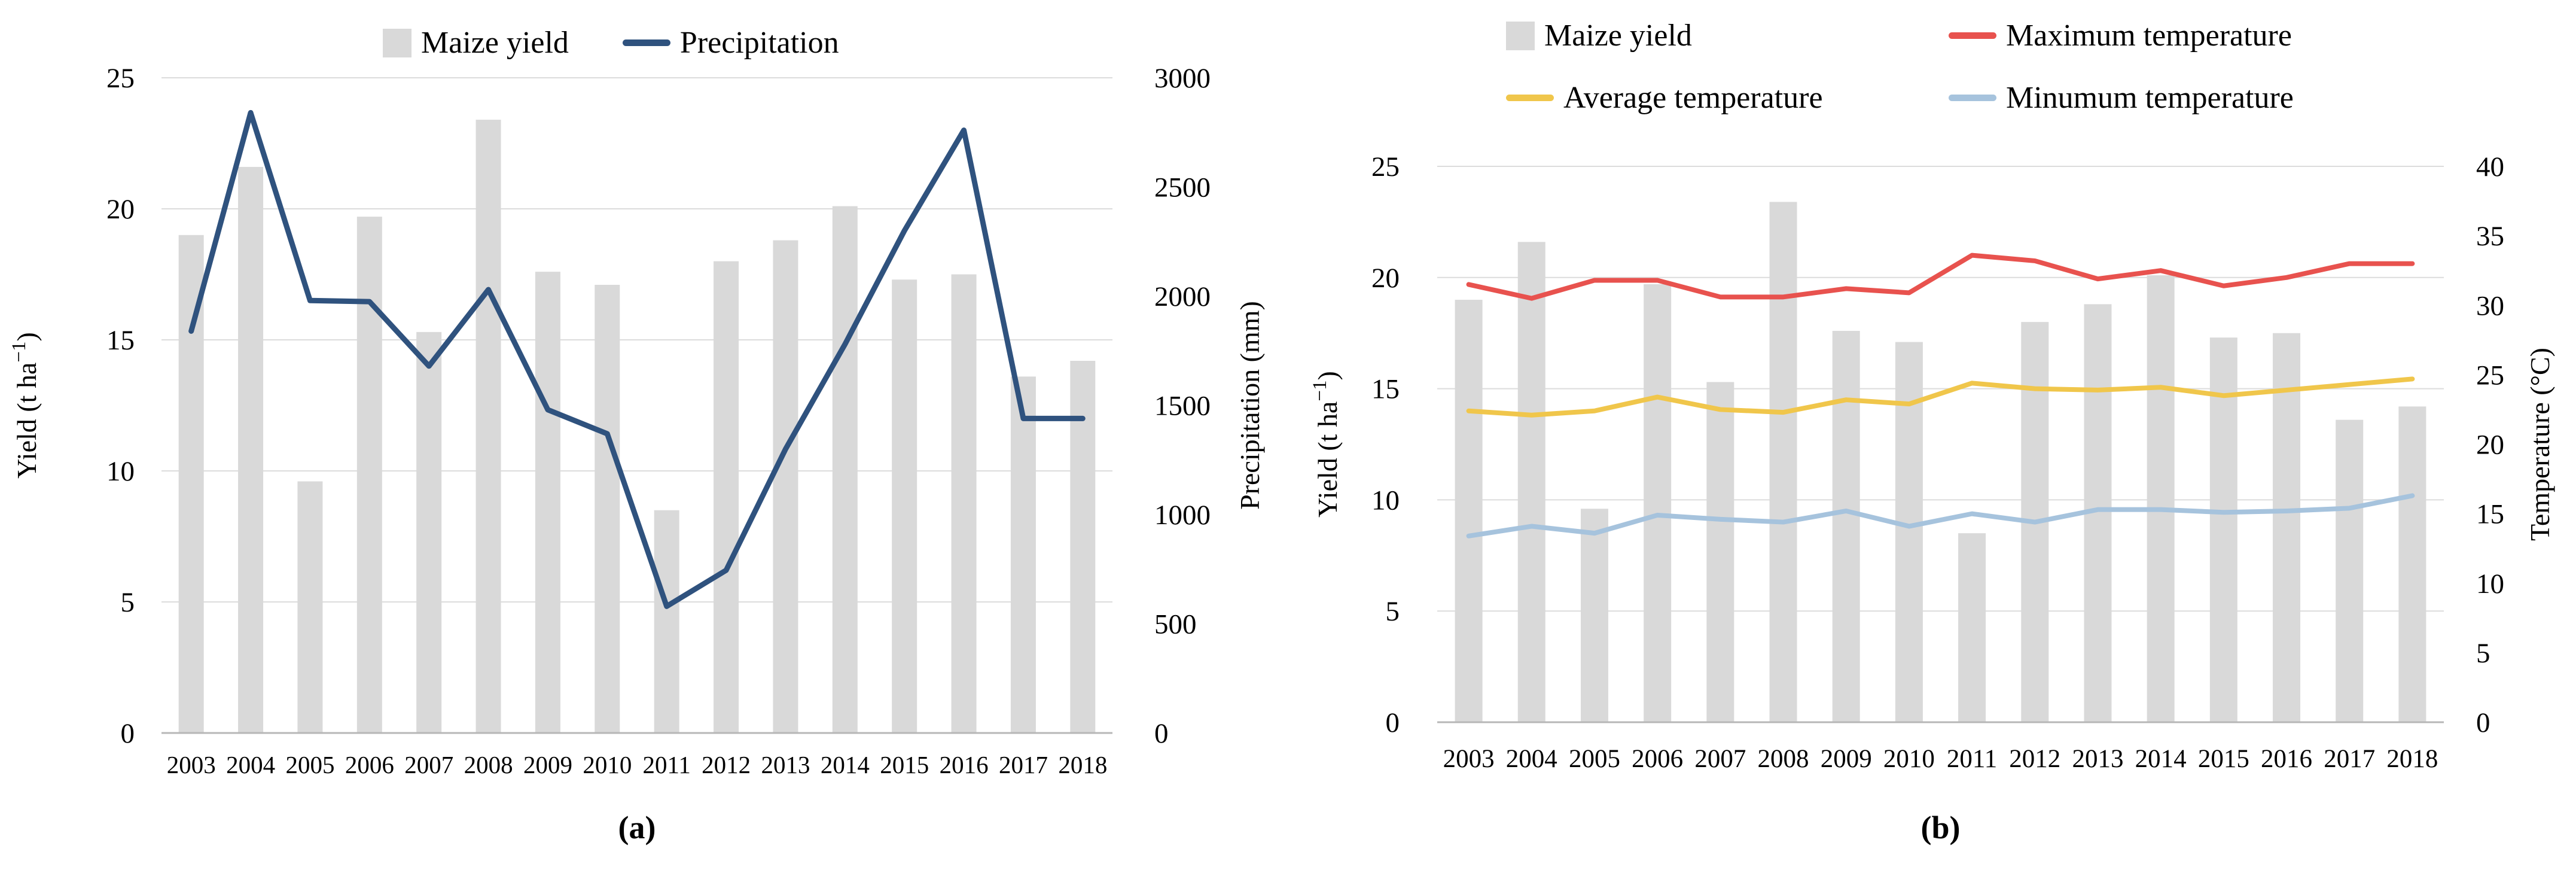 The height and width of the screenshot is (870, 2576). I want to click on maximum-temperature-legend-marker, so click(1973, 35).